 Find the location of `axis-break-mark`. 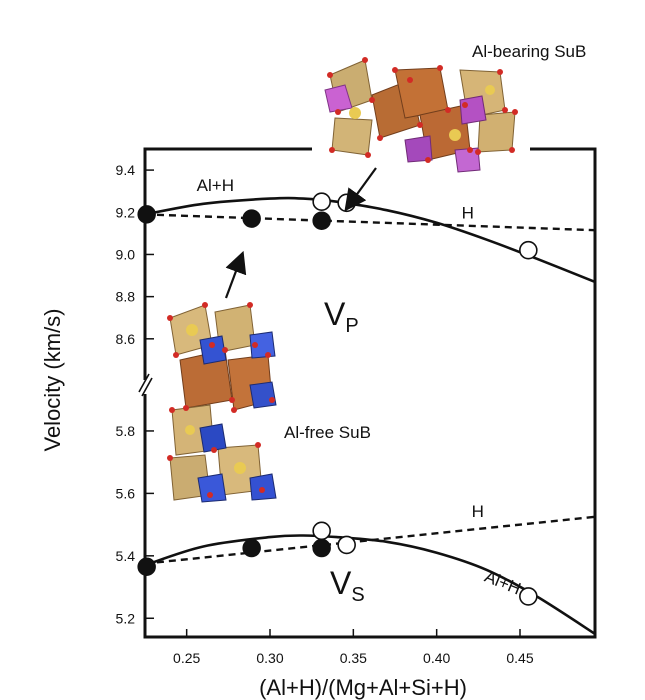

axis-break-mark is located at coordinates (145, 385).